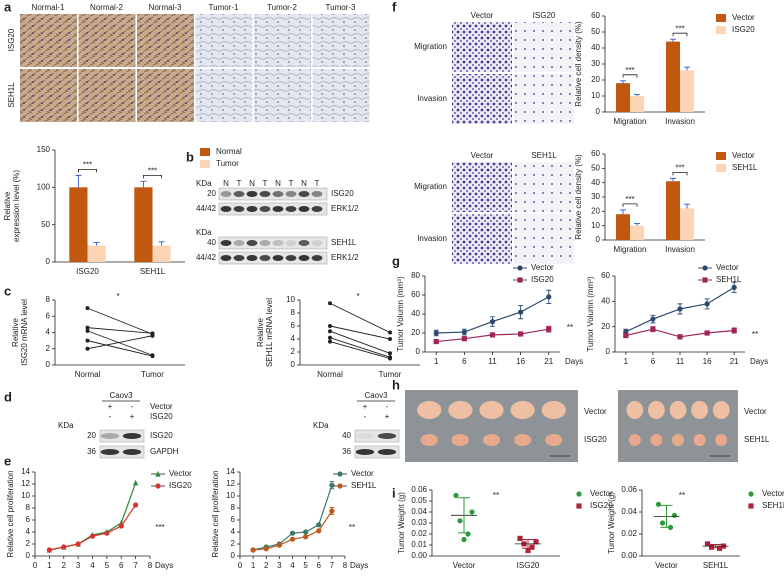 This screenshot has height=576, width=784. What do you see at coordinates (520, 361) in the screenshot?
I see `x-tick-label: 16` at bounding box center [520, 361].